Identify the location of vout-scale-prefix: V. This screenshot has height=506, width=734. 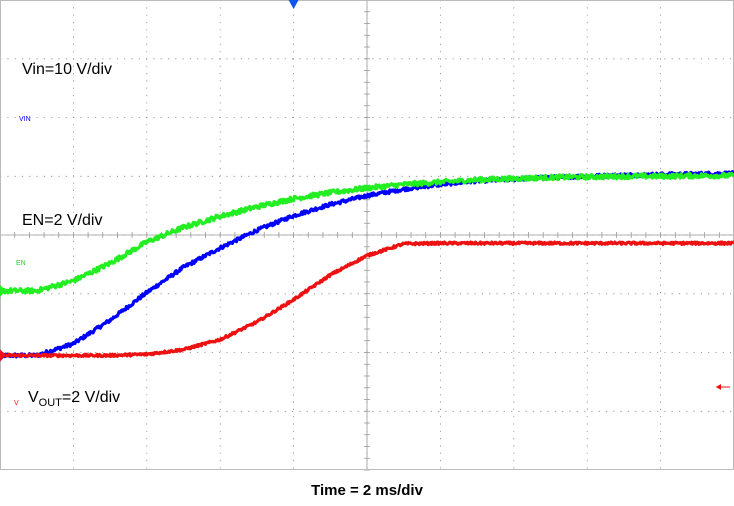
(33, 397).